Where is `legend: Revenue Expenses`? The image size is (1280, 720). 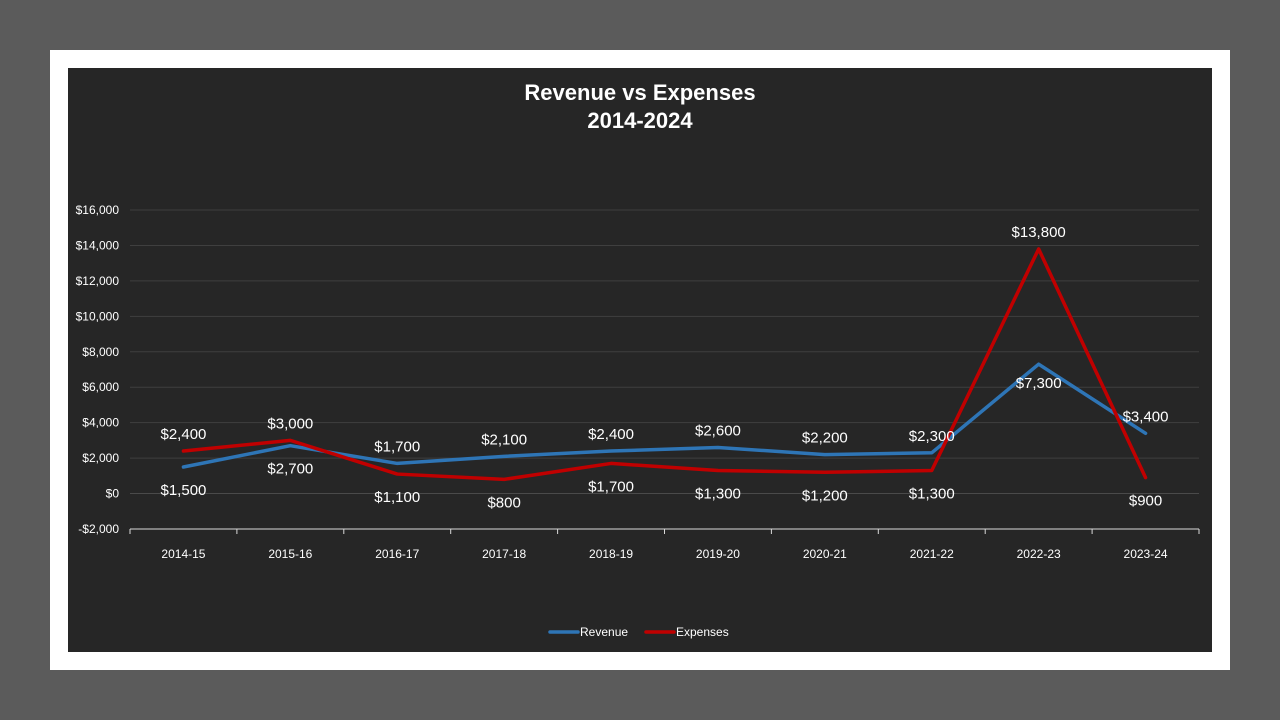 legend: Revenue Expenses is located at coordinates (638, 632).